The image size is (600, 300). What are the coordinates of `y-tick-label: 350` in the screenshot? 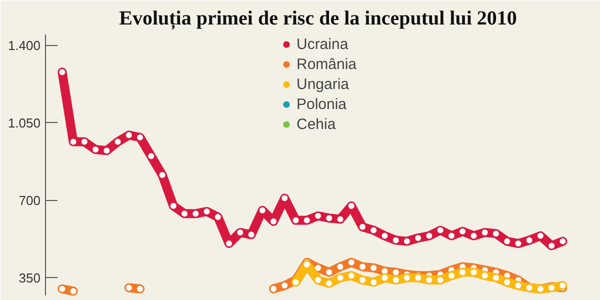 It's located at (29, 278).